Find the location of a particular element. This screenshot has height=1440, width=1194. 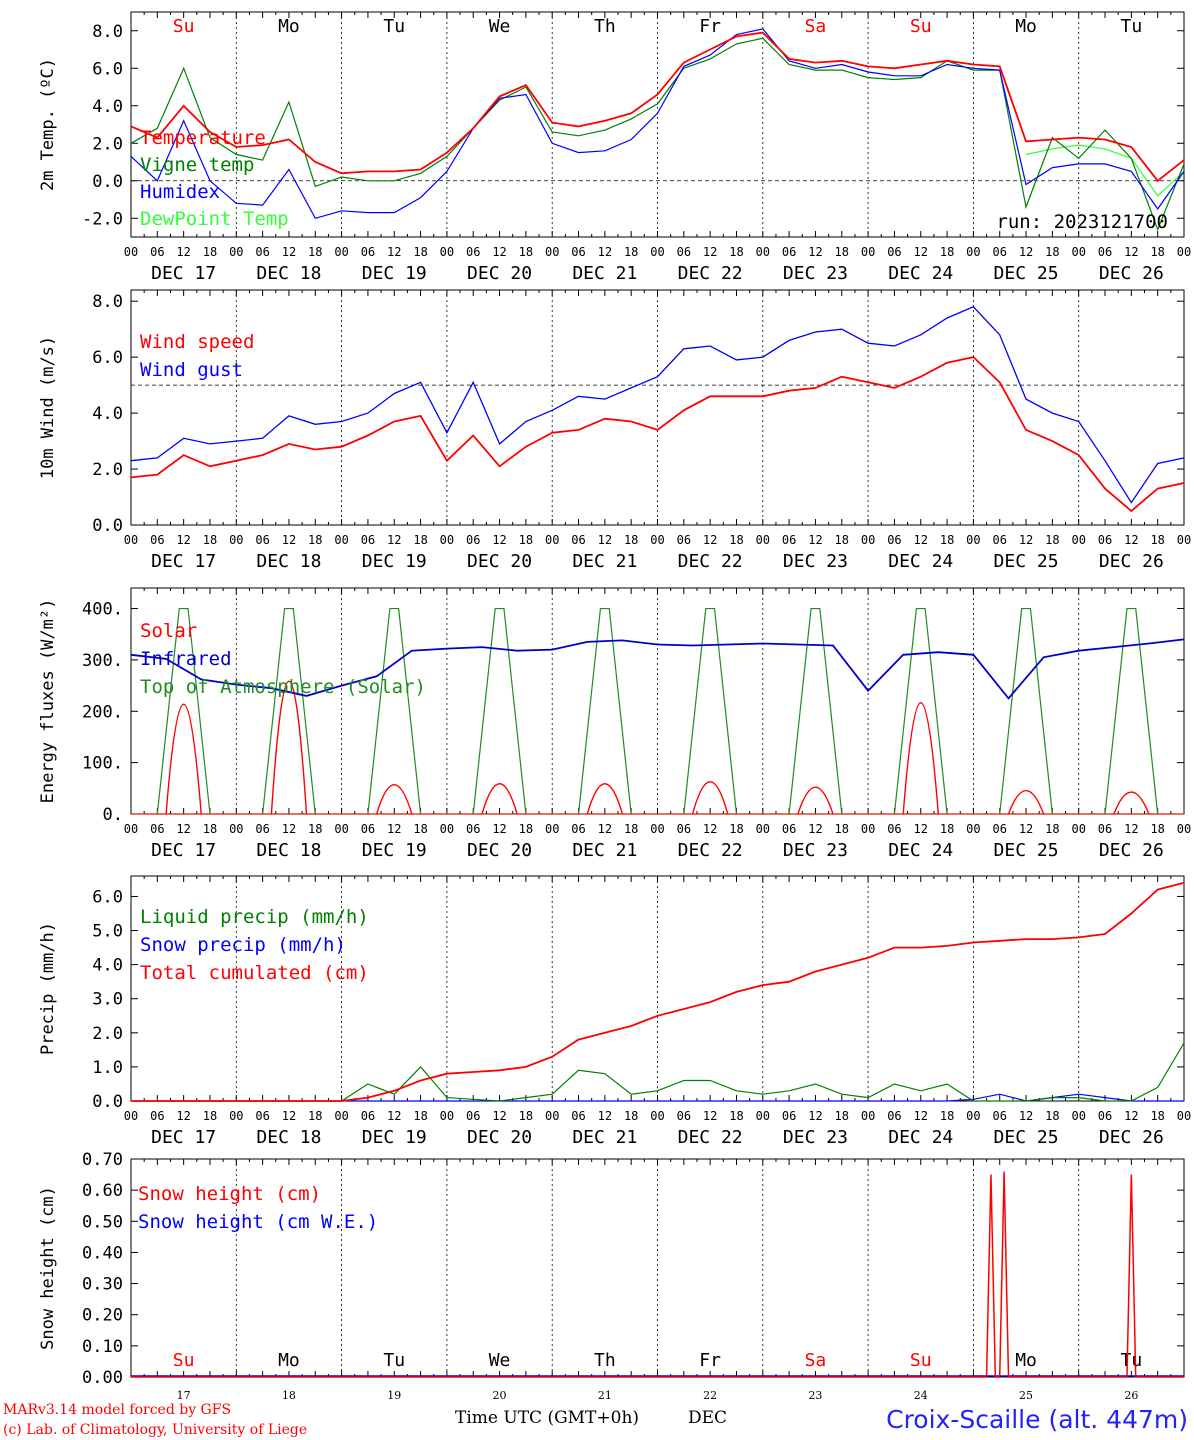

date-label: DEC 20 is located at coordinates (499, 850).